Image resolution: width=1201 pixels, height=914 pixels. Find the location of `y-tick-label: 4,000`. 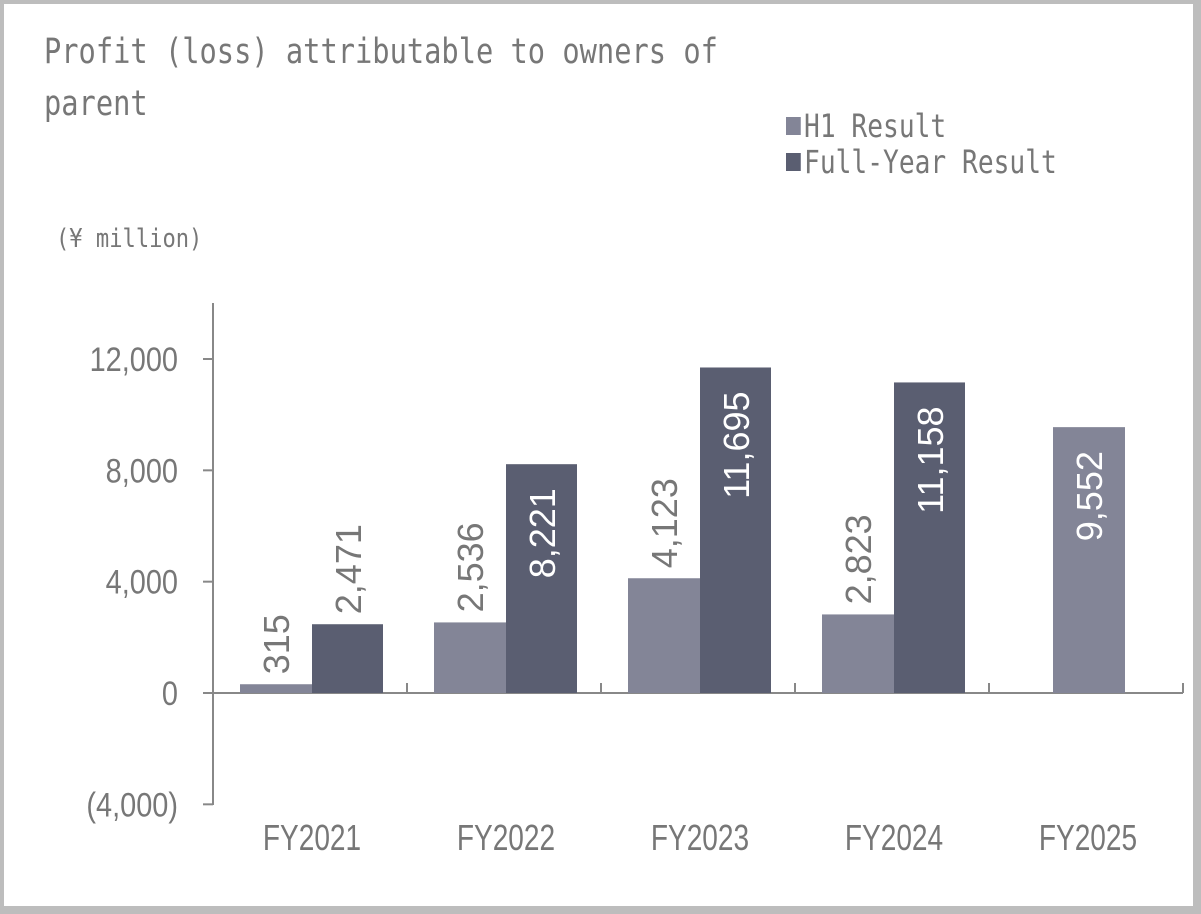

y-tick-label: 4,000 is located at coordinates (142, 581).